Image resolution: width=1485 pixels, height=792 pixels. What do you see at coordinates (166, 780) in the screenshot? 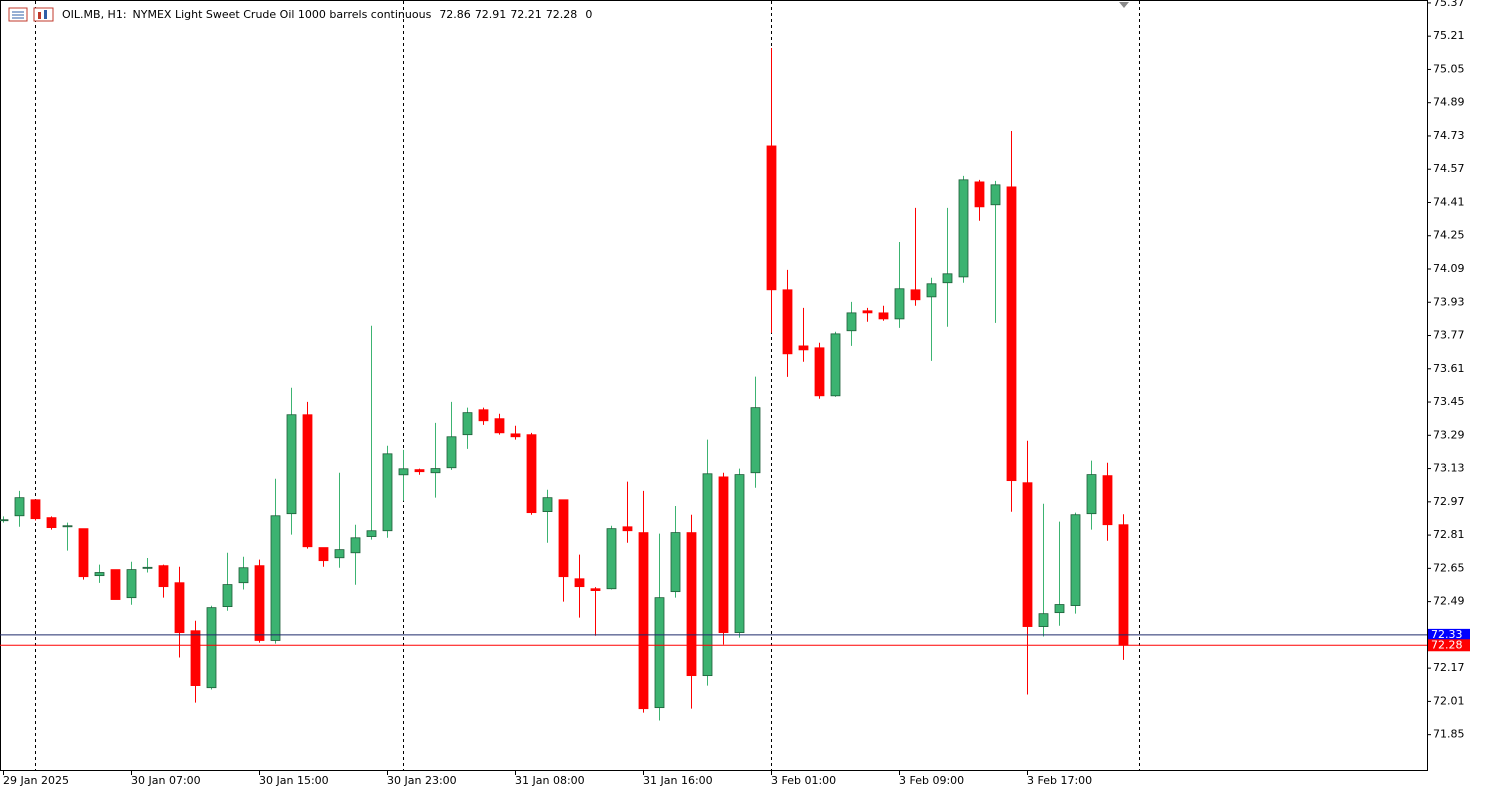
I see `x-tick-label: 30 Jan 07:00` at bounding box center [166, 780].